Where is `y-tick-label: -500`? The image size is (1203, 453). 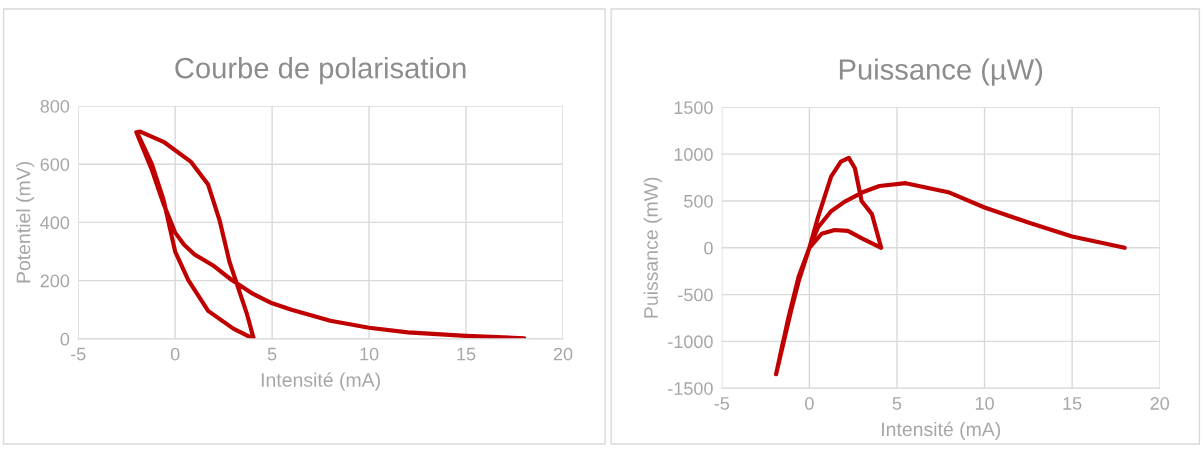 y-tick-label: -500 is located at coordinates (695, 295).